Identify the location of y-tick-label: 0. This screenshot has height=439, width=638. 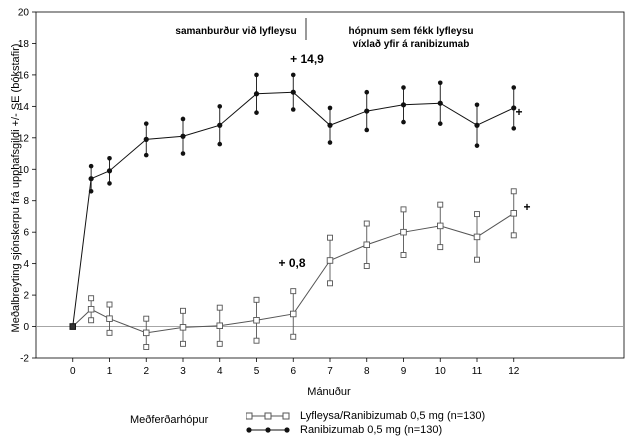
(26, 327).